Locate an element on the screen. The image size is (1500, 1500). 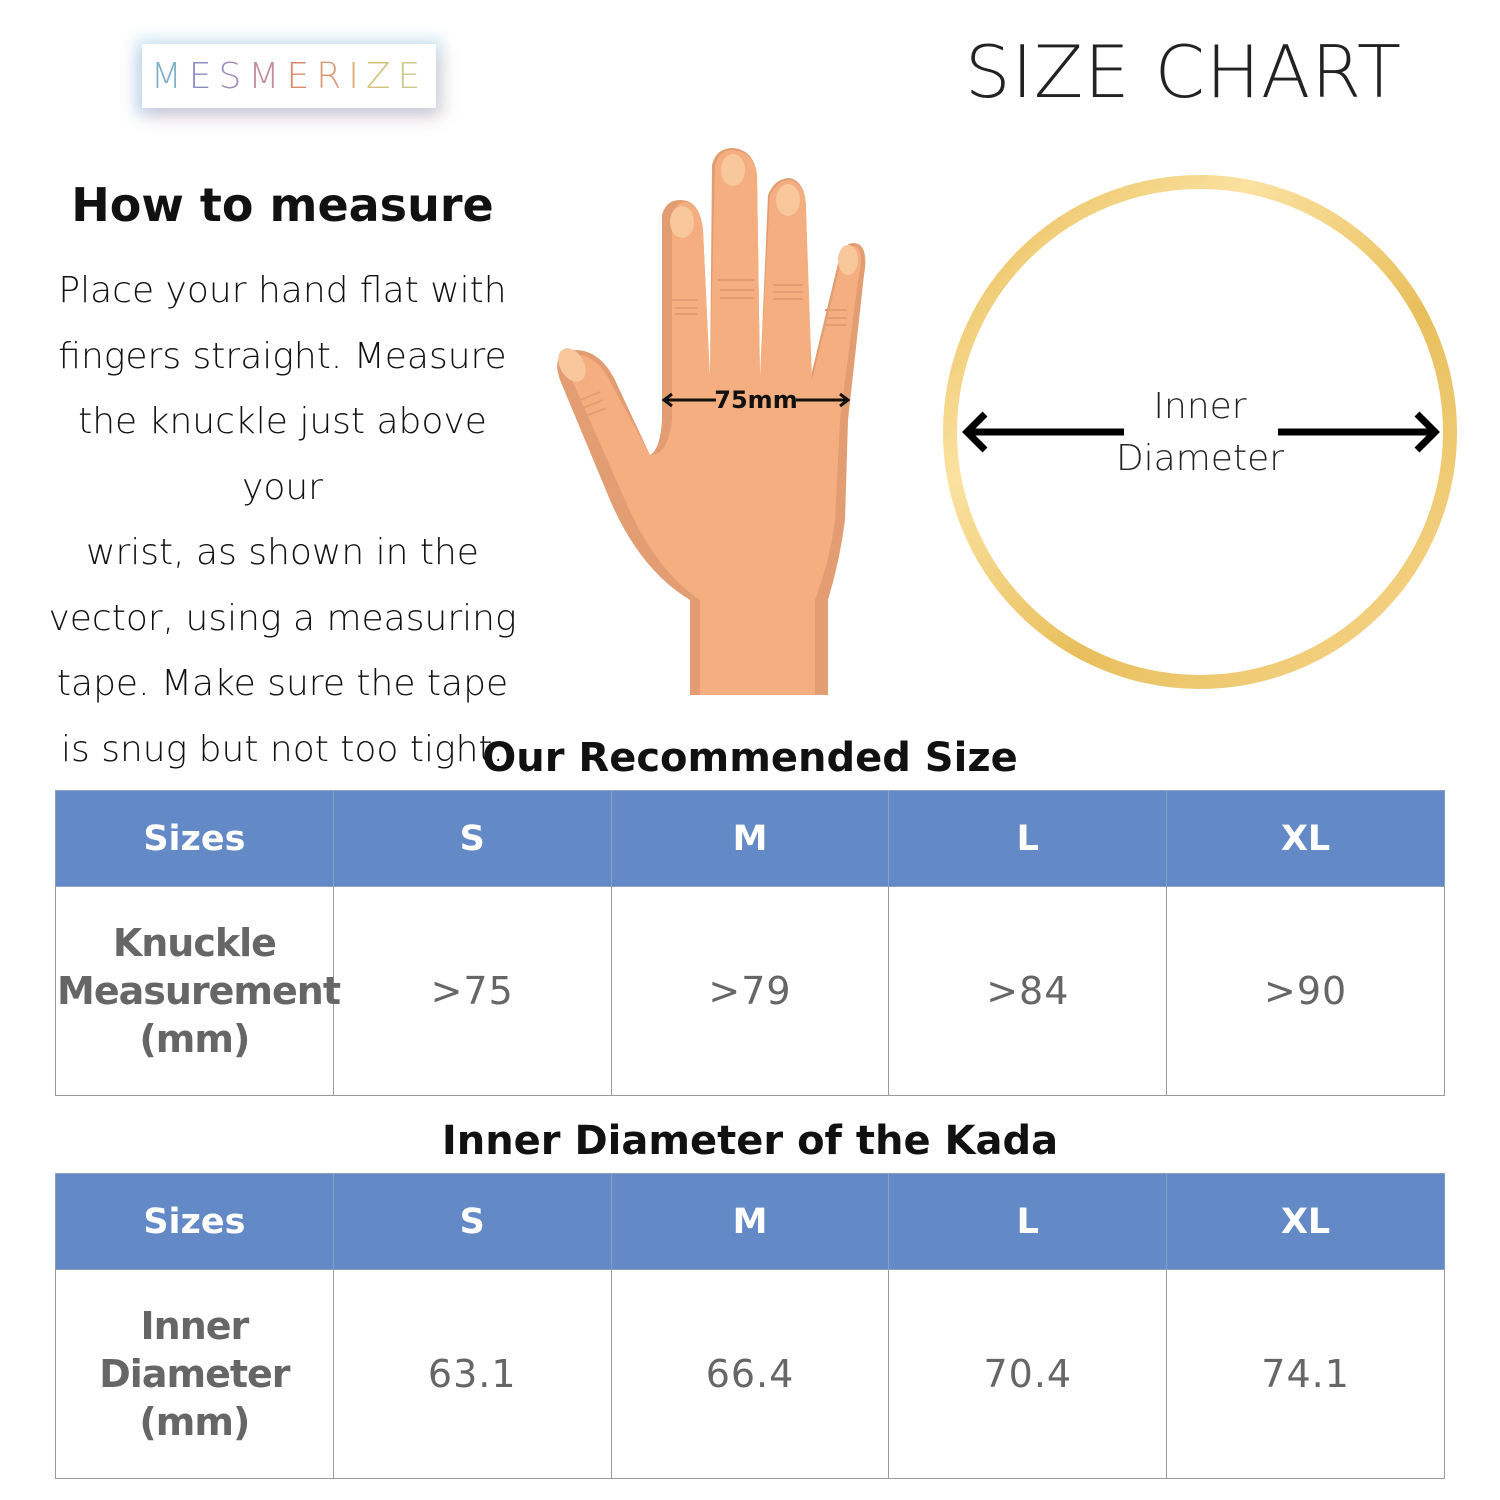
desc-line: wrist, as shown in the is located at coordinates (282, 552).